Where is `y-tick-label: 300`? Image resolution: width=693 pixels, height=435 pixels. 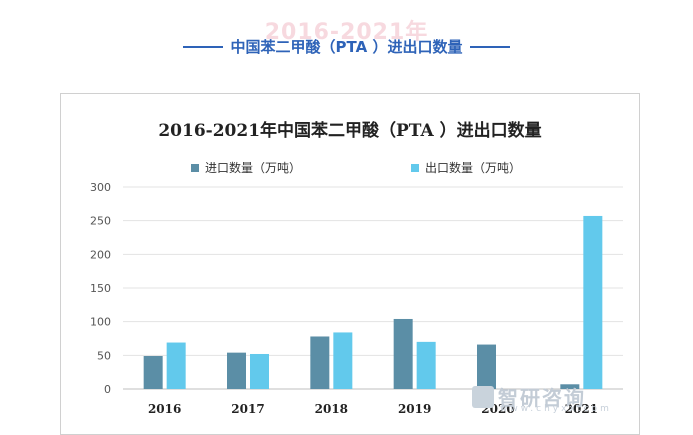 y-tick-label: 300 is located at coordinates (100, 187).